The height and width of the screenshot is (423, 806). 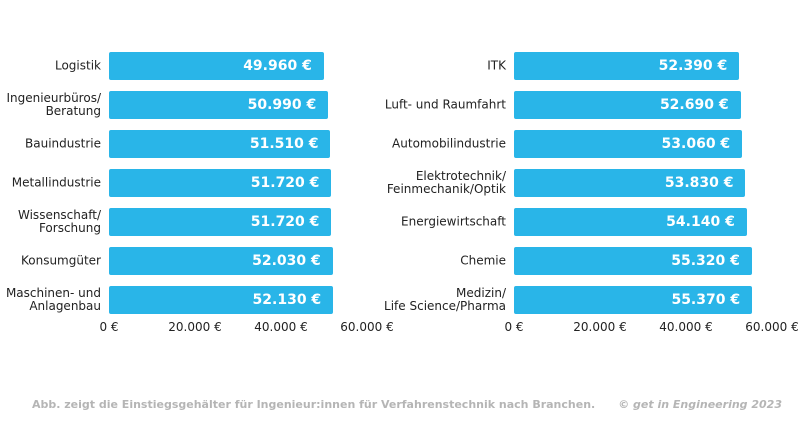 I want to click on value-label: 52.690 €, so click(x=694, y=105).